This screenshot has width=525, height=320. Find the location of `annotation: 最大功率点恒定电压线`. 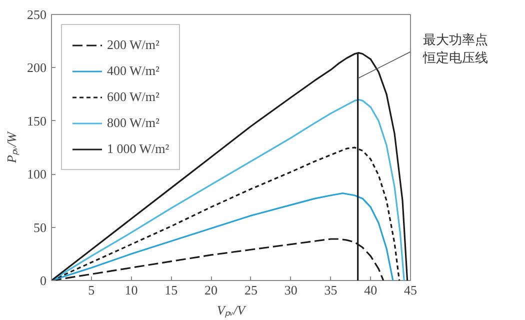

annotation: 最大功率点恒定电压线 is located at coordinates (456, 48).